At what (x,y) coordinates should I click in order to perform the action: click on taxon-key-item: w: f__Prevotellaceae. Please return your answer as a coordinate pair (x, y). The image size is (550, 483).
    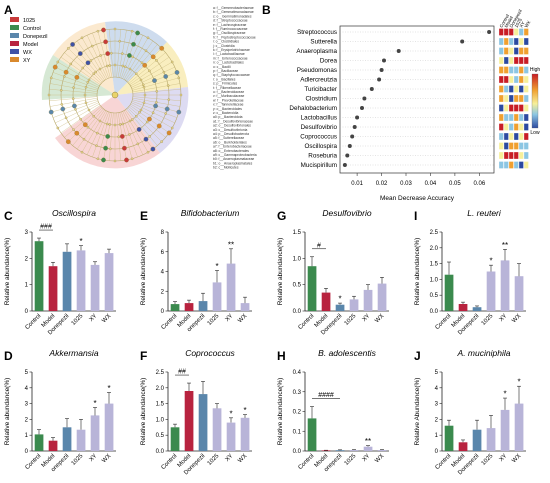
    Looking at the image, I should click on (228, 100).